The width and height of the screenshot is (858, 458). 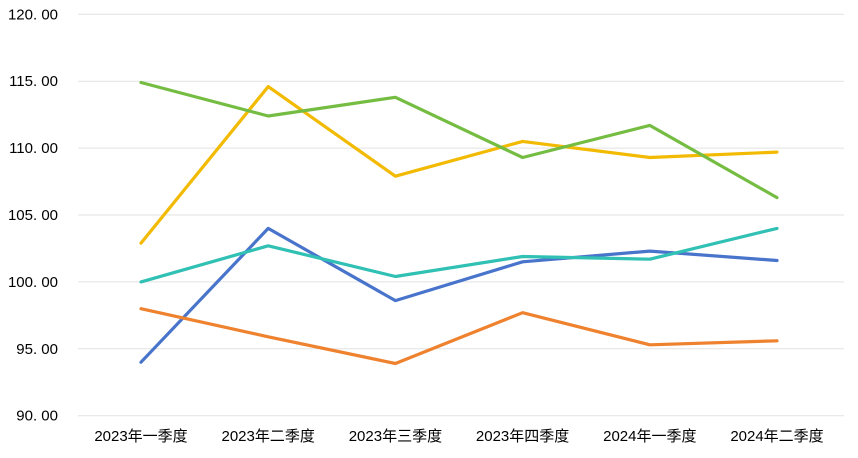 What do you see at coordinates (268, 436) in the screenshot?
I see `x-axis-tick-label: 2023年二季度` at bounding box center [268, 436].